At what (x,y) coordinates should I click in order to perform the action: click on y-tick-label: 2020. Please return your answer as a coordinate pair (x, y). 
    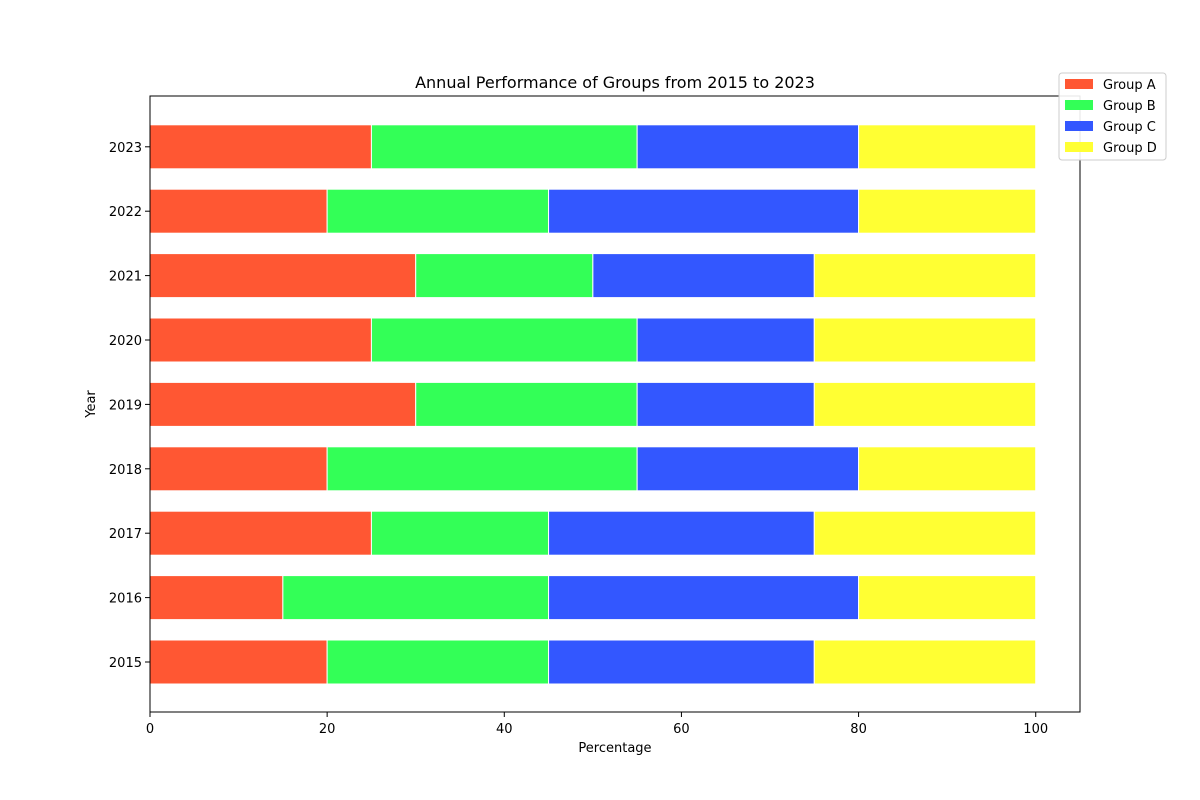
    Looking at the image, I should click on (125, 341).